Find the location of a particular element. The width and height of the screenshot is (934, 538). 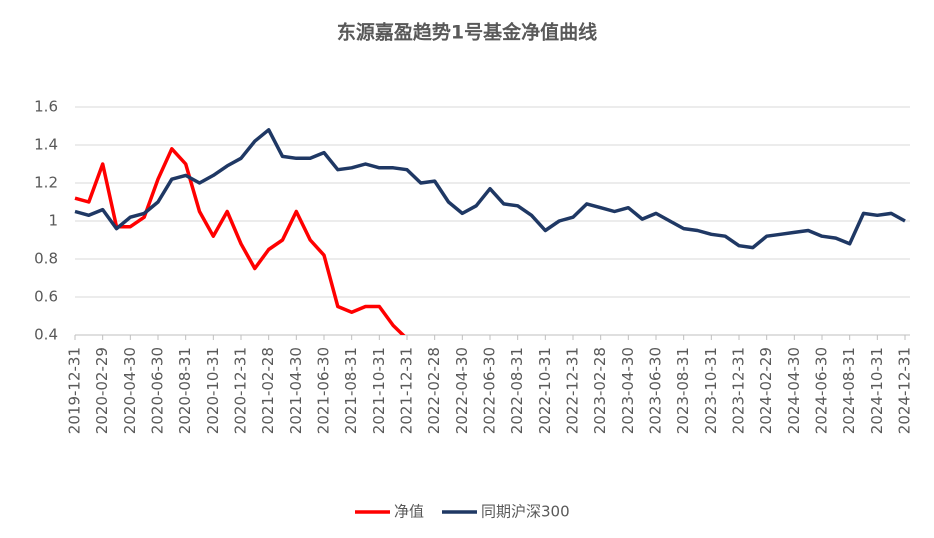

x-tick-label: 2021-02-28 is located at coordinates (268, 390).